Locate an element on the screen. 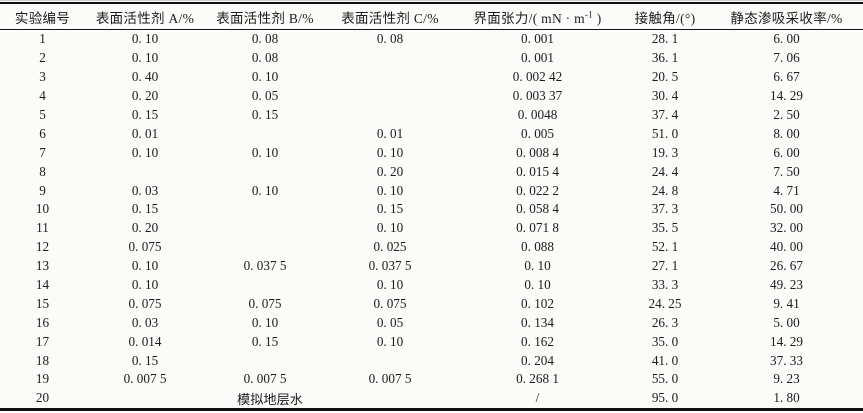 The height and width of the screenshot is (413, 863). cell: 6. 67 is located at coordinates (786, 77).